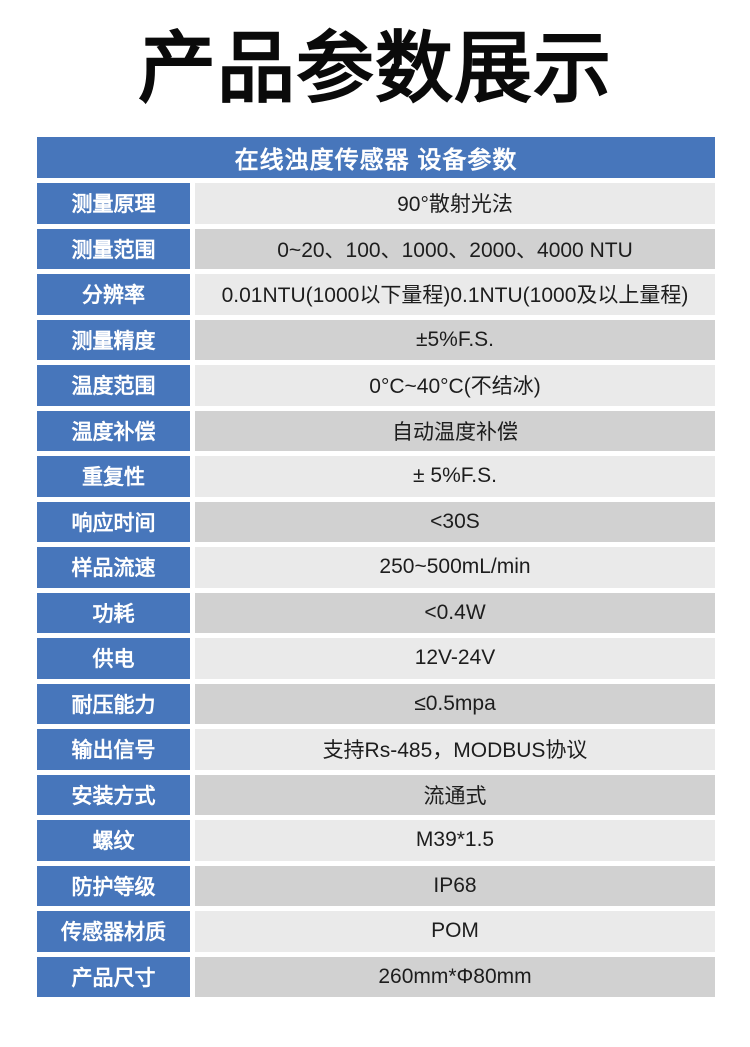 Image resolution: width=750 pixels, height=1047 pixels. Describe the element at coordinates (455, 339) in the screenshot. I see `row-value: ±5%F.S.` at that location.